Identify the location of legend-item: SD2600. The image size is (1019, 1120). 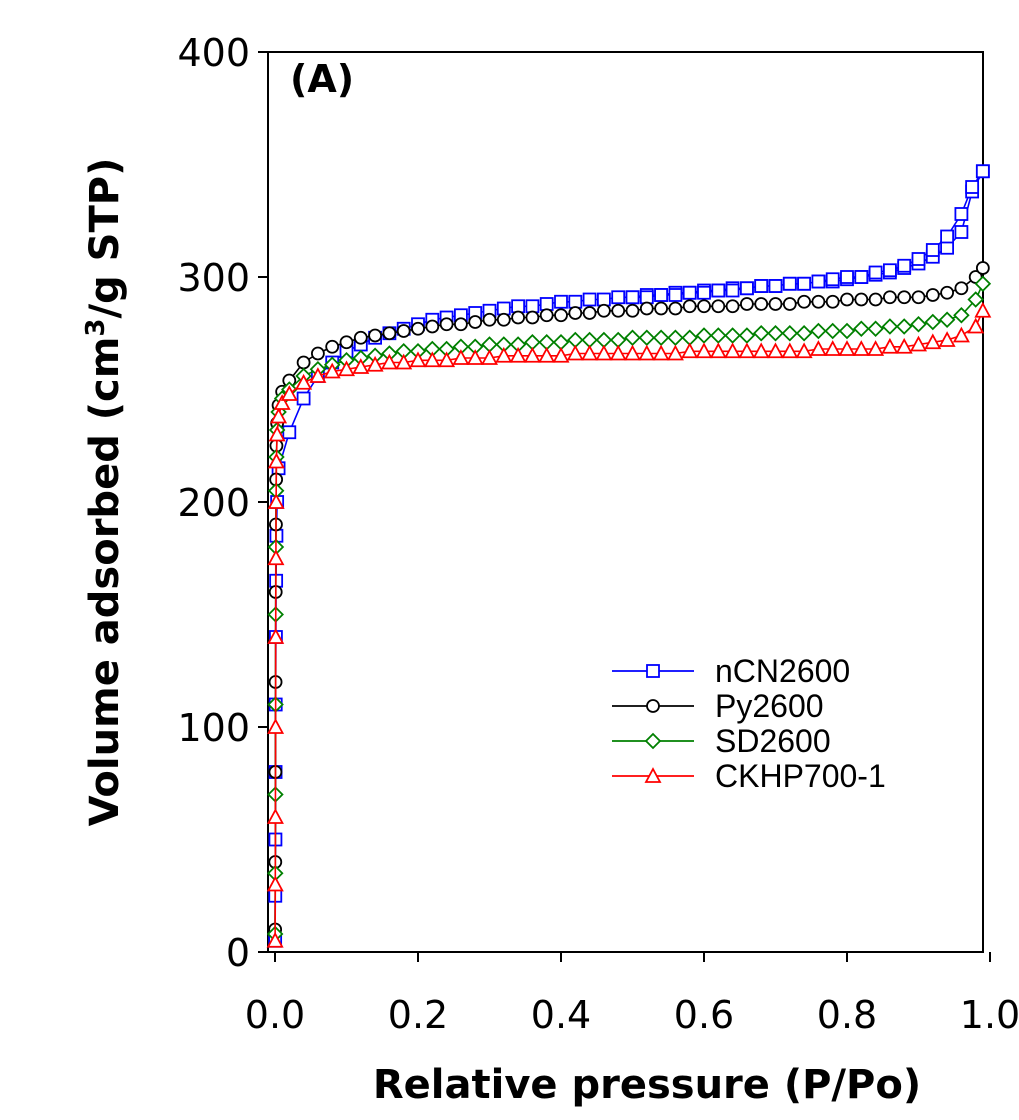
(721, 741).